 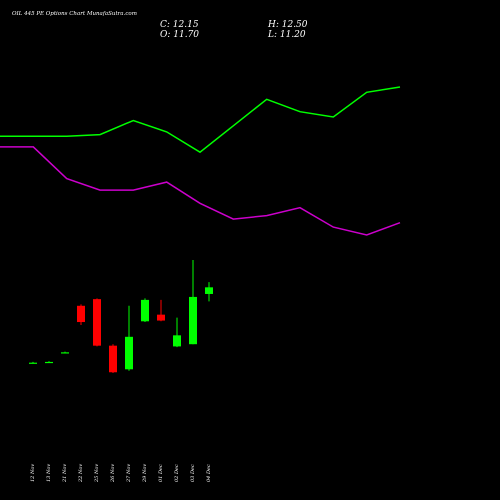 What do you see at coordinates (179, 25) in the screenshot?
I see `close-value: C: 12.15` at bounding box center [179, 25].